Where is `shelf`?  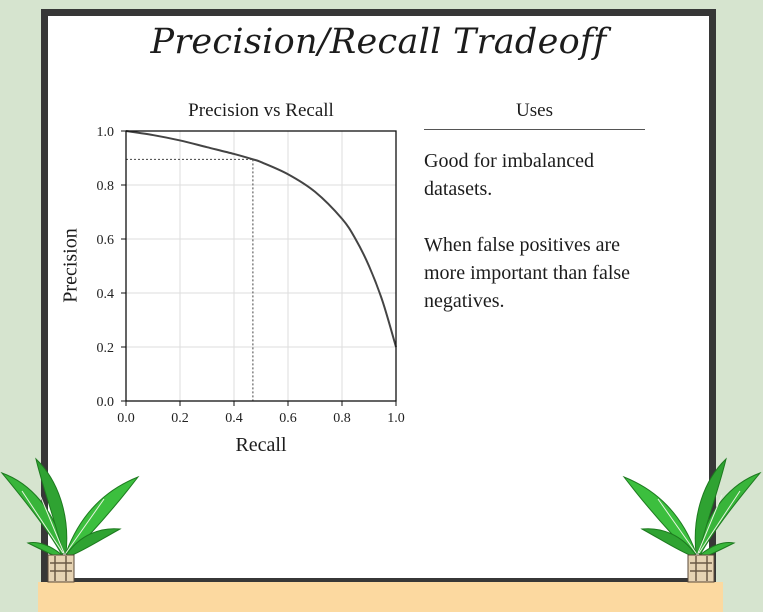 shelf is located at coordinates (380, 597).